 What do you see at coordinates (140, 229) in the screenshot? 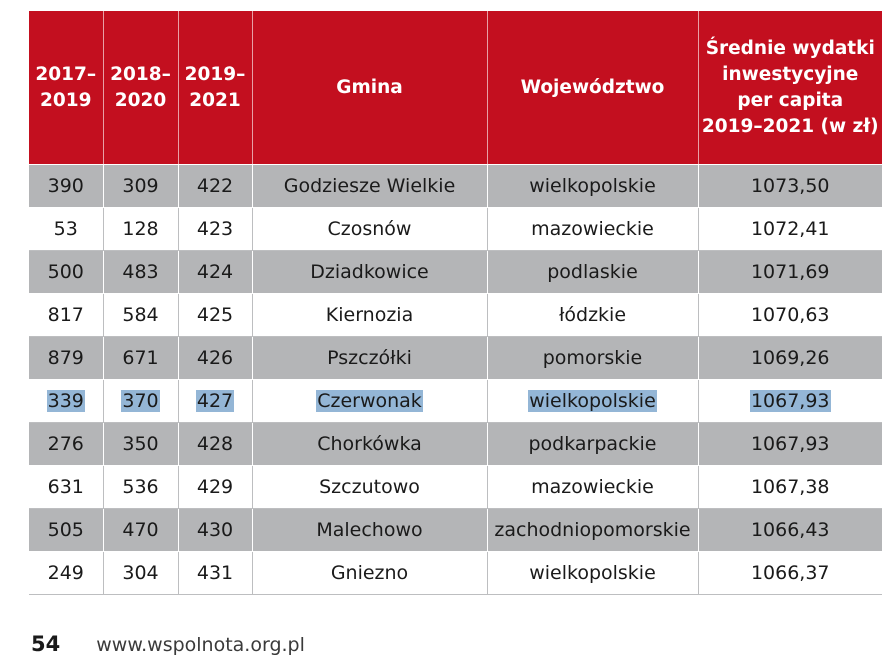
I see `cell-text: 128` at bounding box center [140, 229].